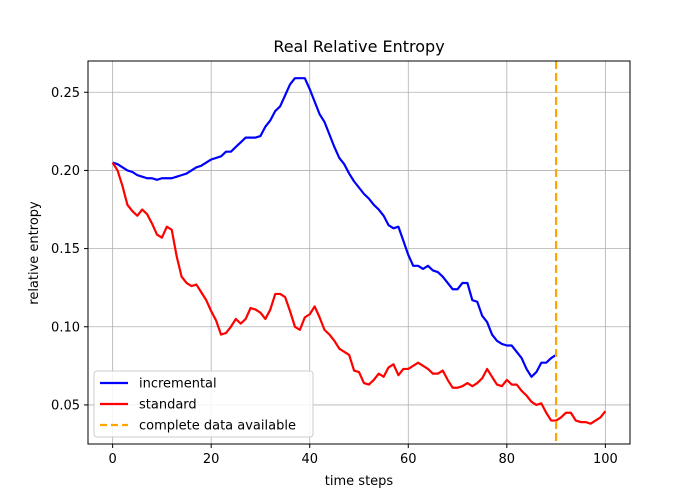 The width and height of the screenshot is (700, 500). Describe the element at coordinates (168, 405) in the screenshot. I see `legend-label: standard` at that location.